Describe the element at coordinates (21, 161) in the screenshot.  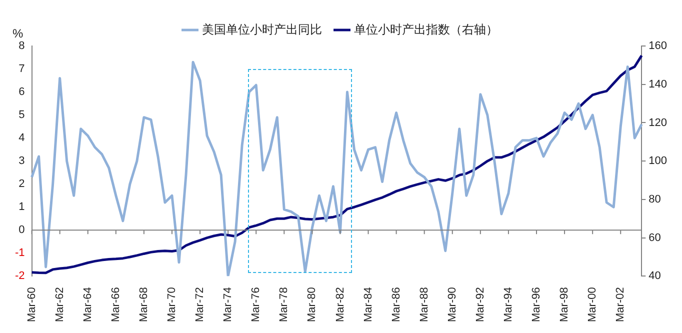
I see `y-tick-label: 3` at that location.